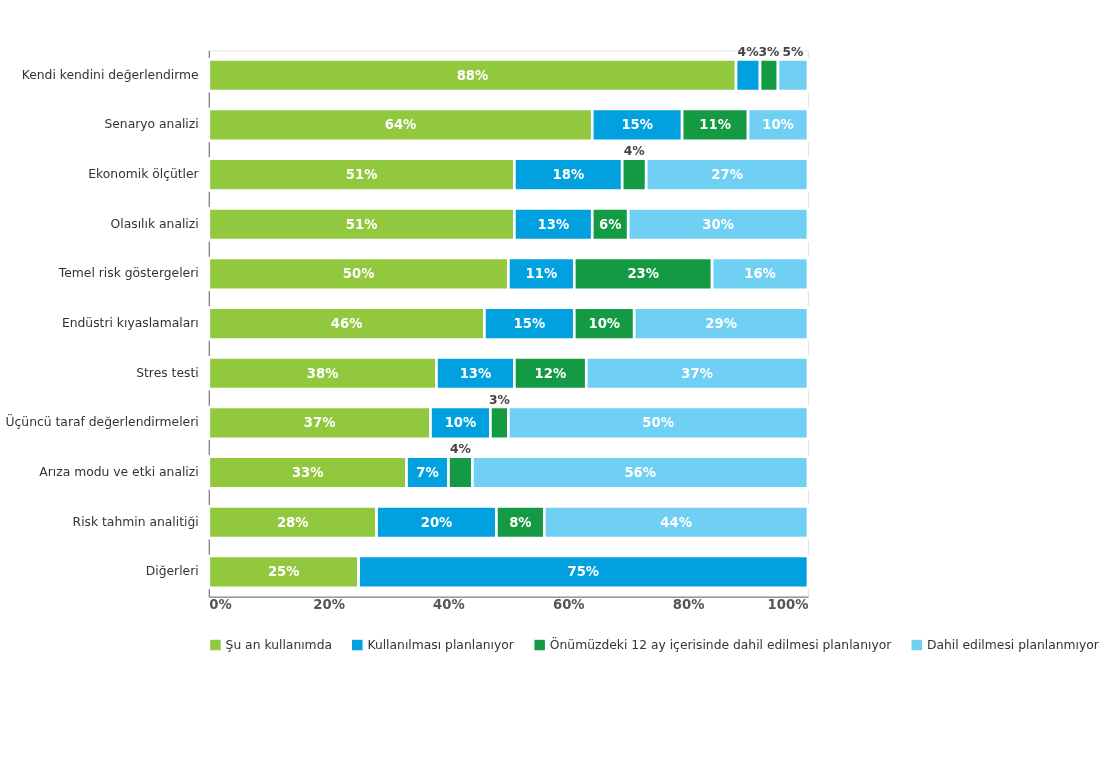 This screenshot has width=1104, height=780. I want to click on data-label: 46%, so click(346, 323).